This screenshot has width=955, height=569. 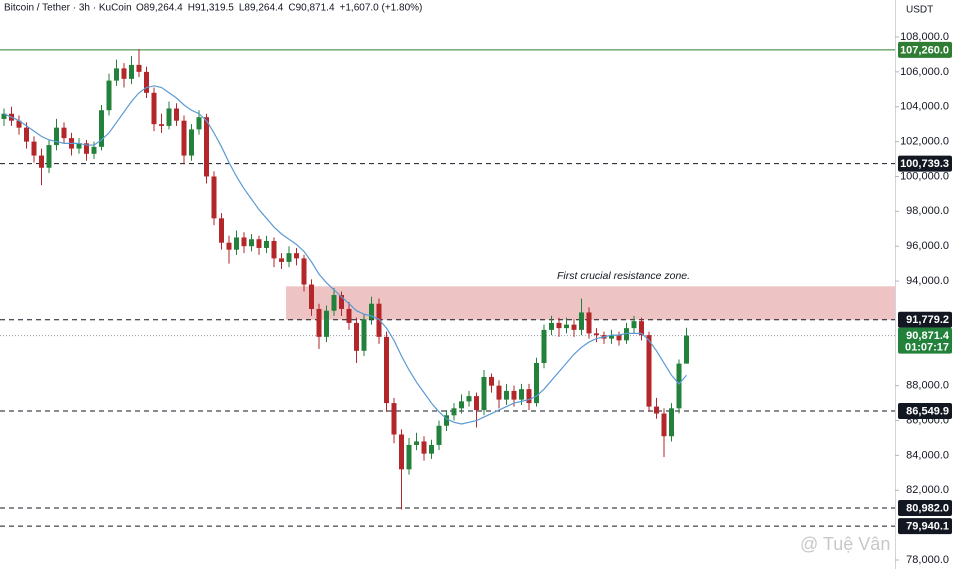 I want to click on symbol: Bitcoin / Tether · 3h · KuCoin, so click(x=68, y=8).